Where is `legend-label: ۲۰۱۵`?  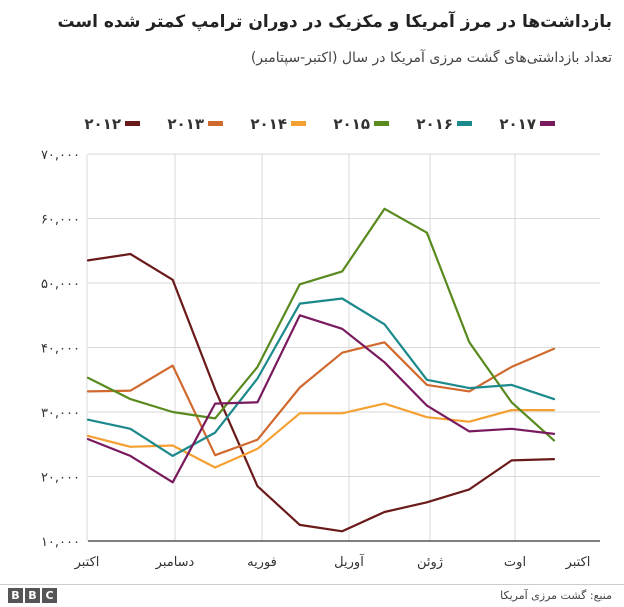
legend-label: ۲۰۱۵ is located at coordinates (351, 124).